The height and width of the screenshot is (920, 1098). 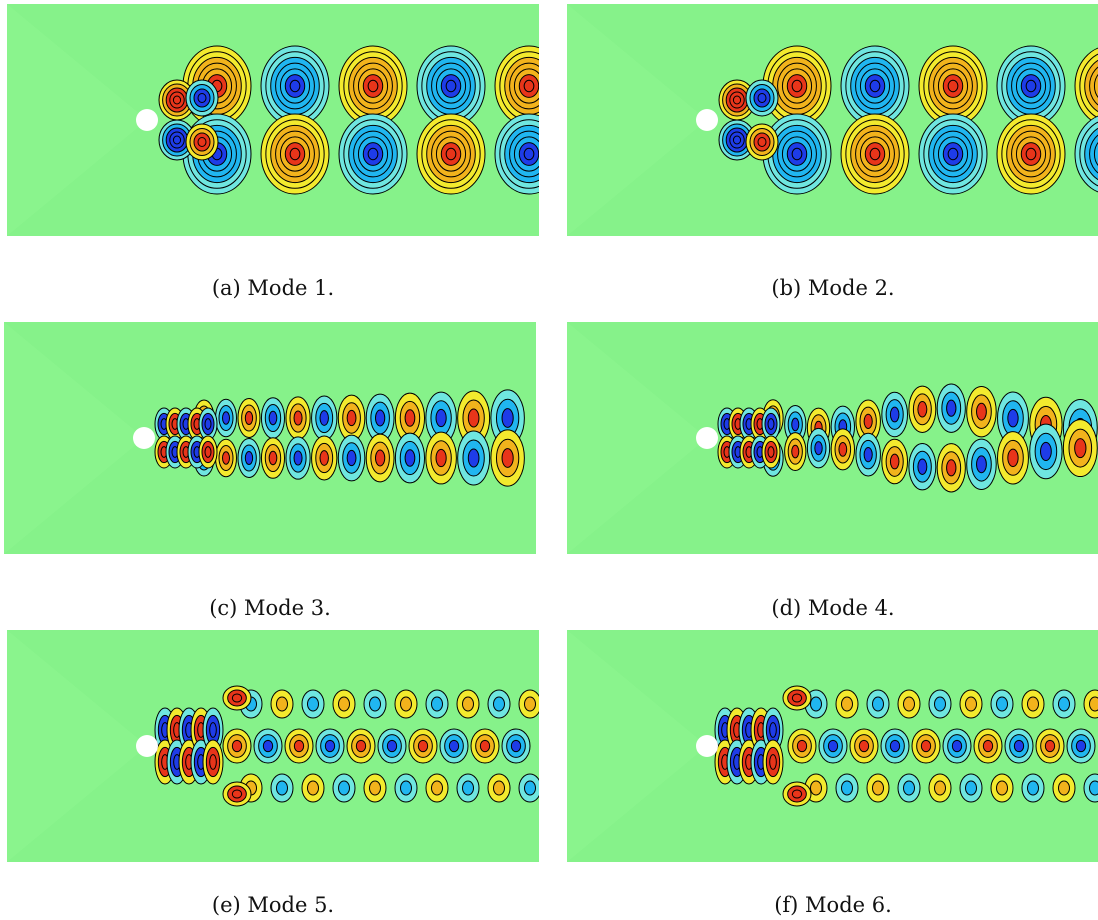 I want to click on mode-1-contour-svg, so click(x=273, y=120).